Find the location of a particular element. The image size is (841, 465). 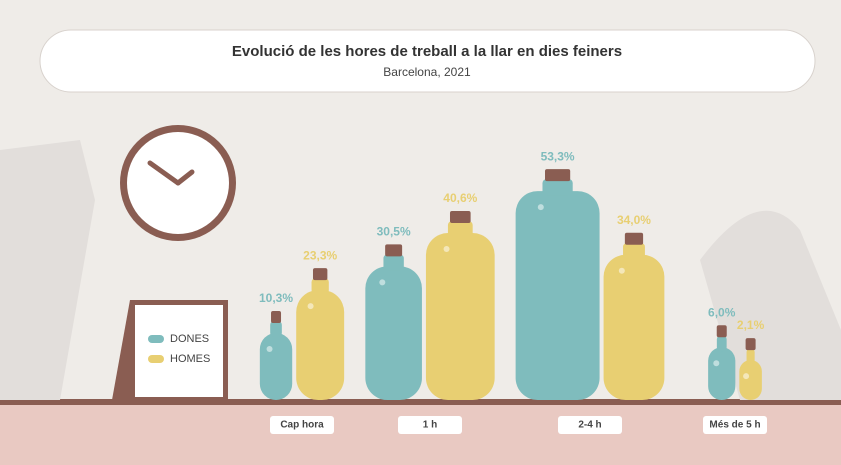

category-tag: 2-4 h is located at coordinates (590, 425).